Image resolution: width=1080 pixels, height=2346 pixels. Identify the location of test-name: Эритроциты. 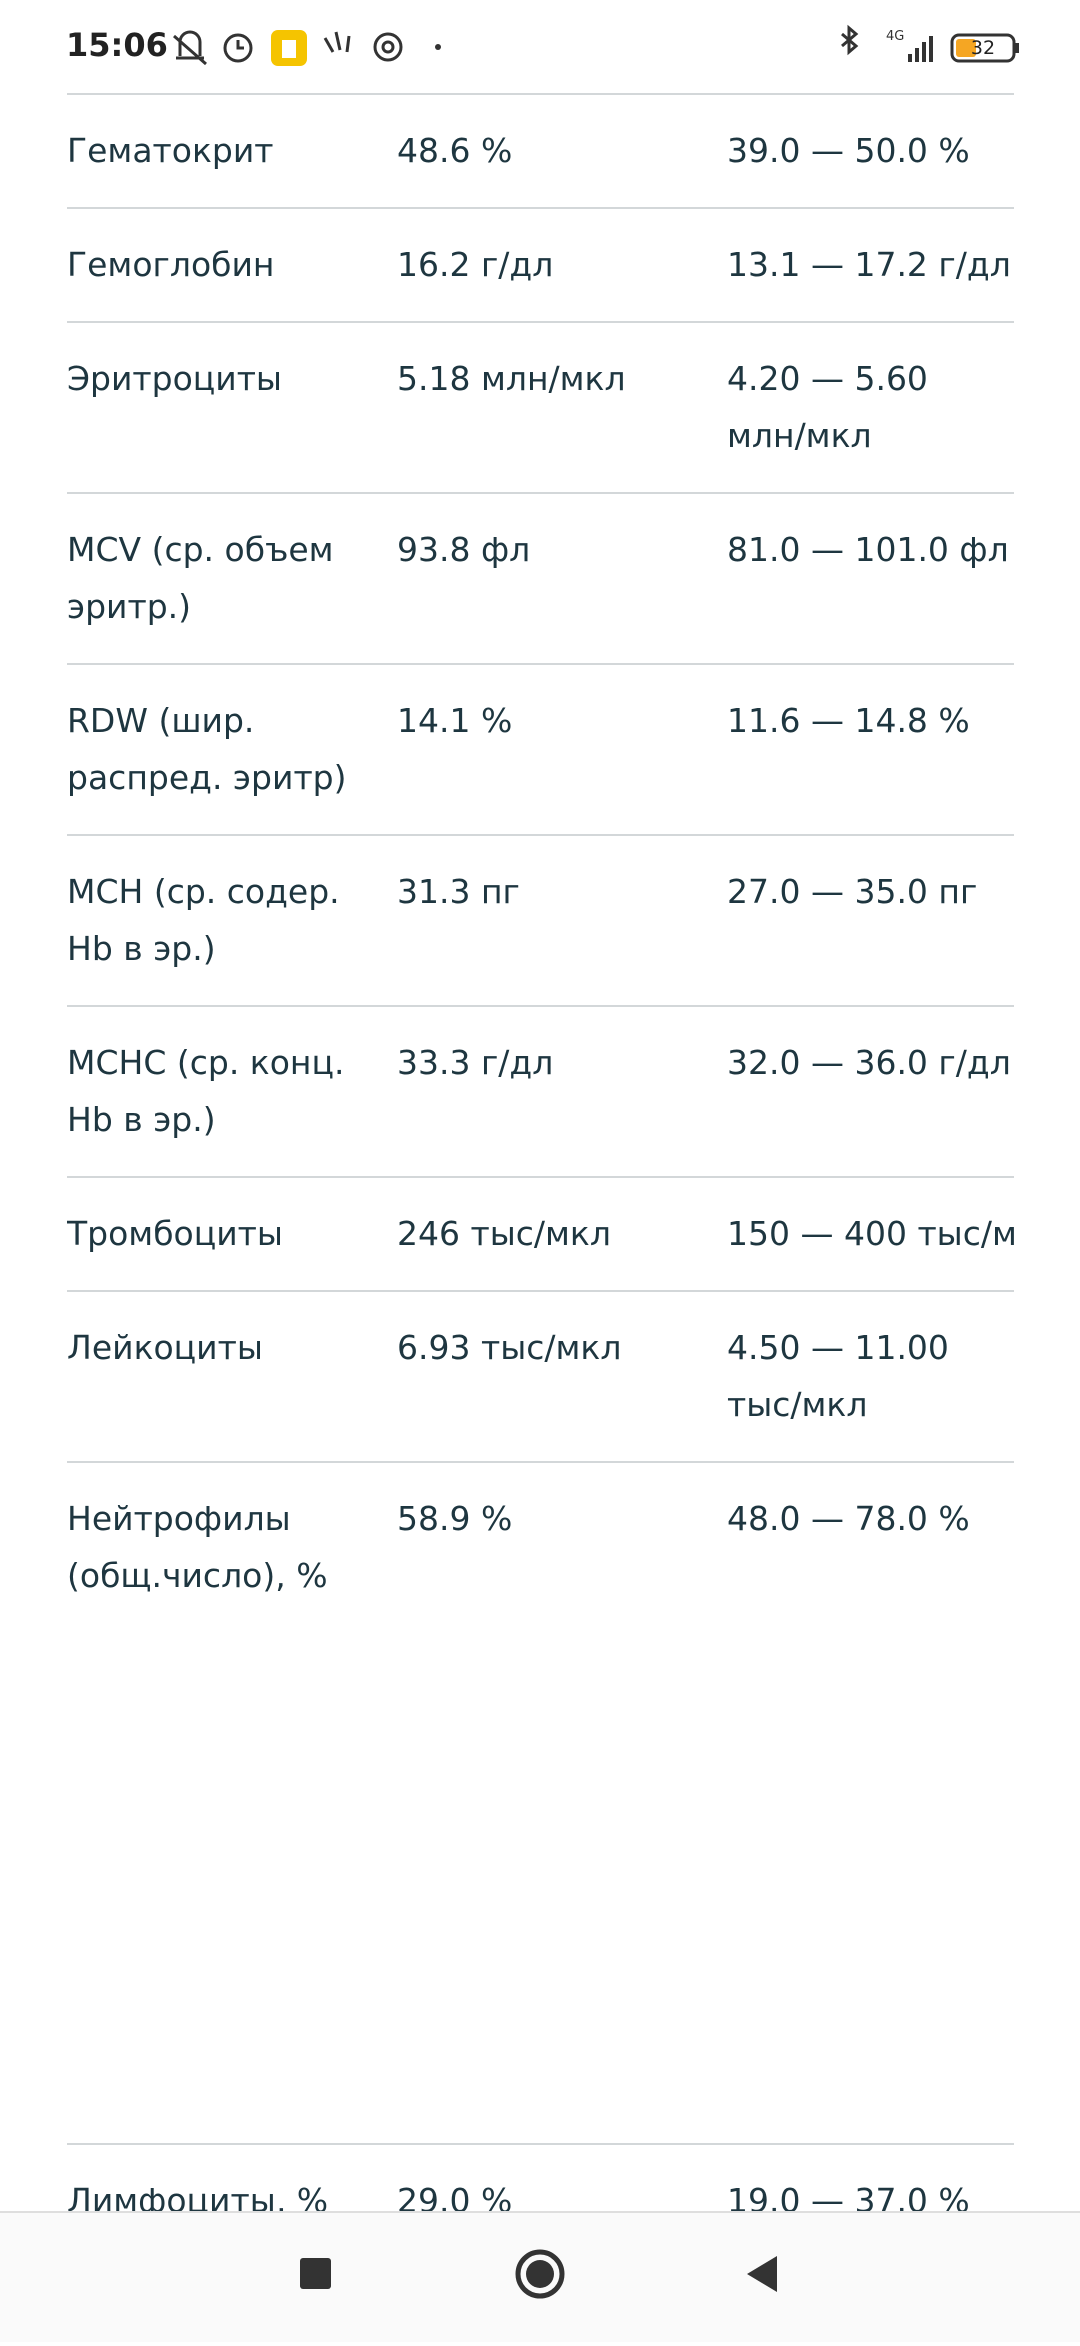
(174, 378).